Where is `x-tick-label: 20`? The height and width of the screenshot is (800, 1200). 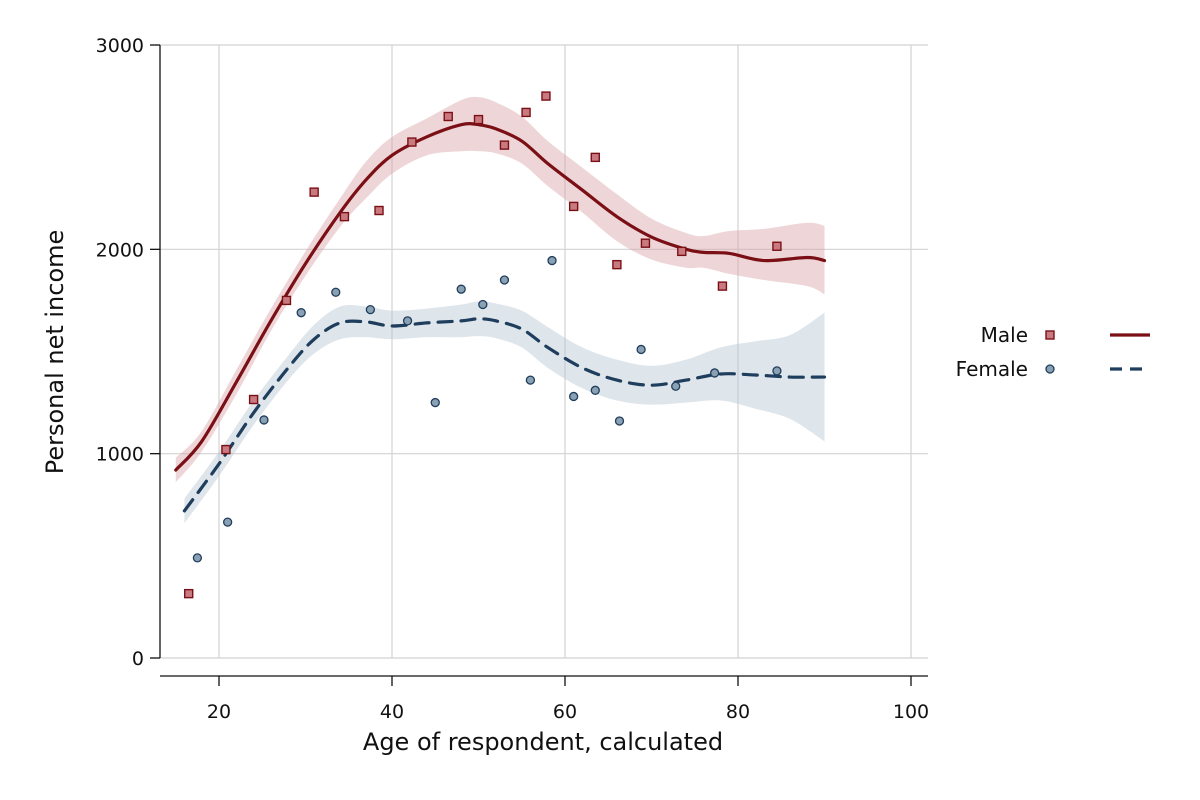 x-tick-label: 20 is located at coordinates (219, 712).